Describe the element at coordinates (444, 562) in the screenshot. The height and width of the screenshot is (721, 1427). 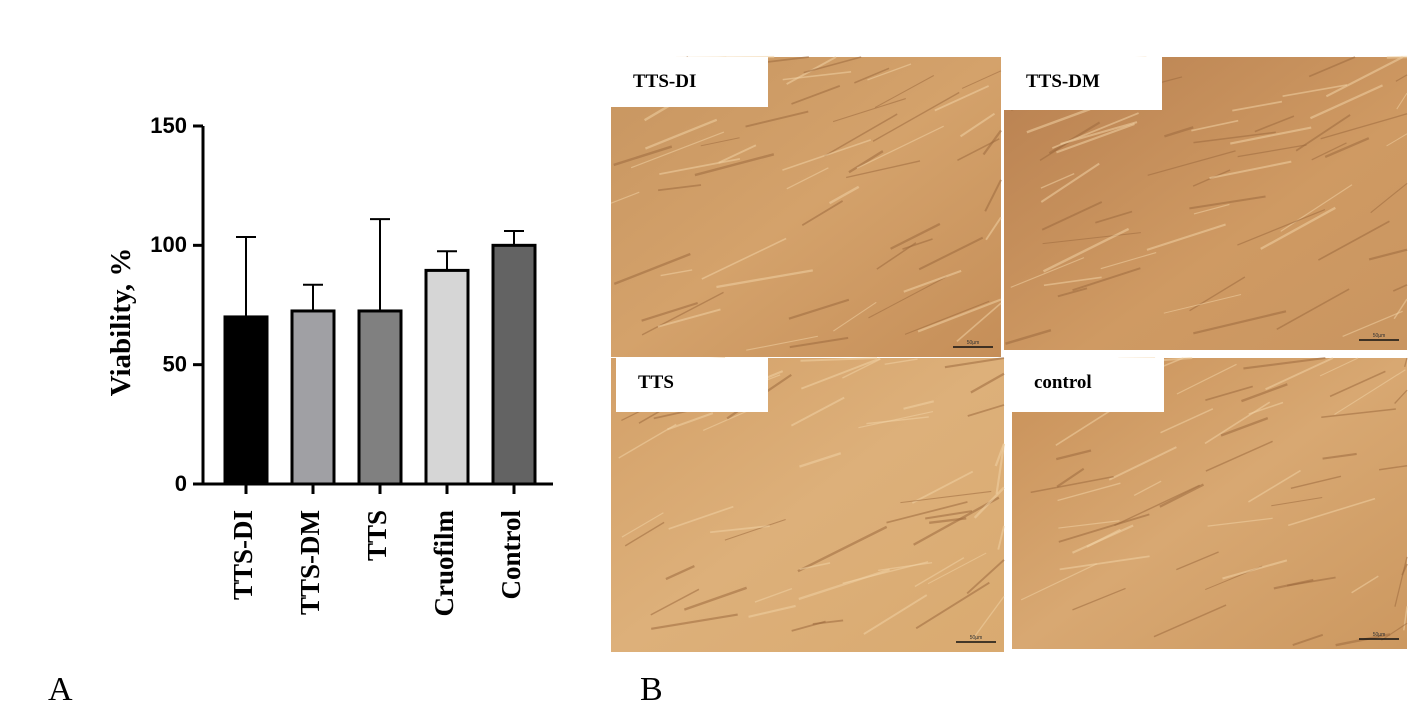
I see `x-tick-label: Cruofilm` at that location.